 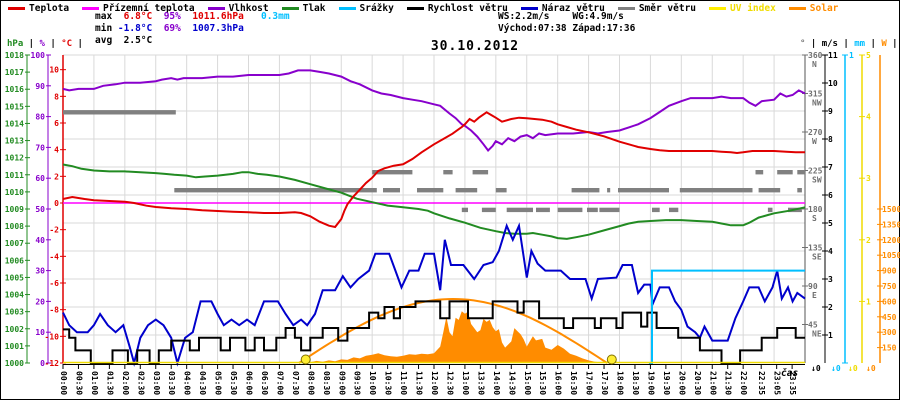 What do you see at coordinates (815, 94) in the screenshot?
I see `svg-text: 315` at bounding box center [815, 94].